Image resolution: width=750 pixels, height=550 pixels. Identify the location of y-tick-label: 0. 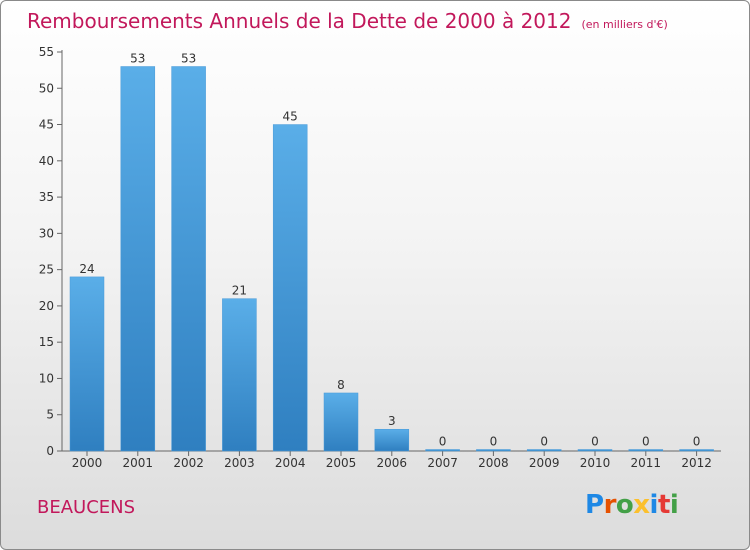
(50, 451).